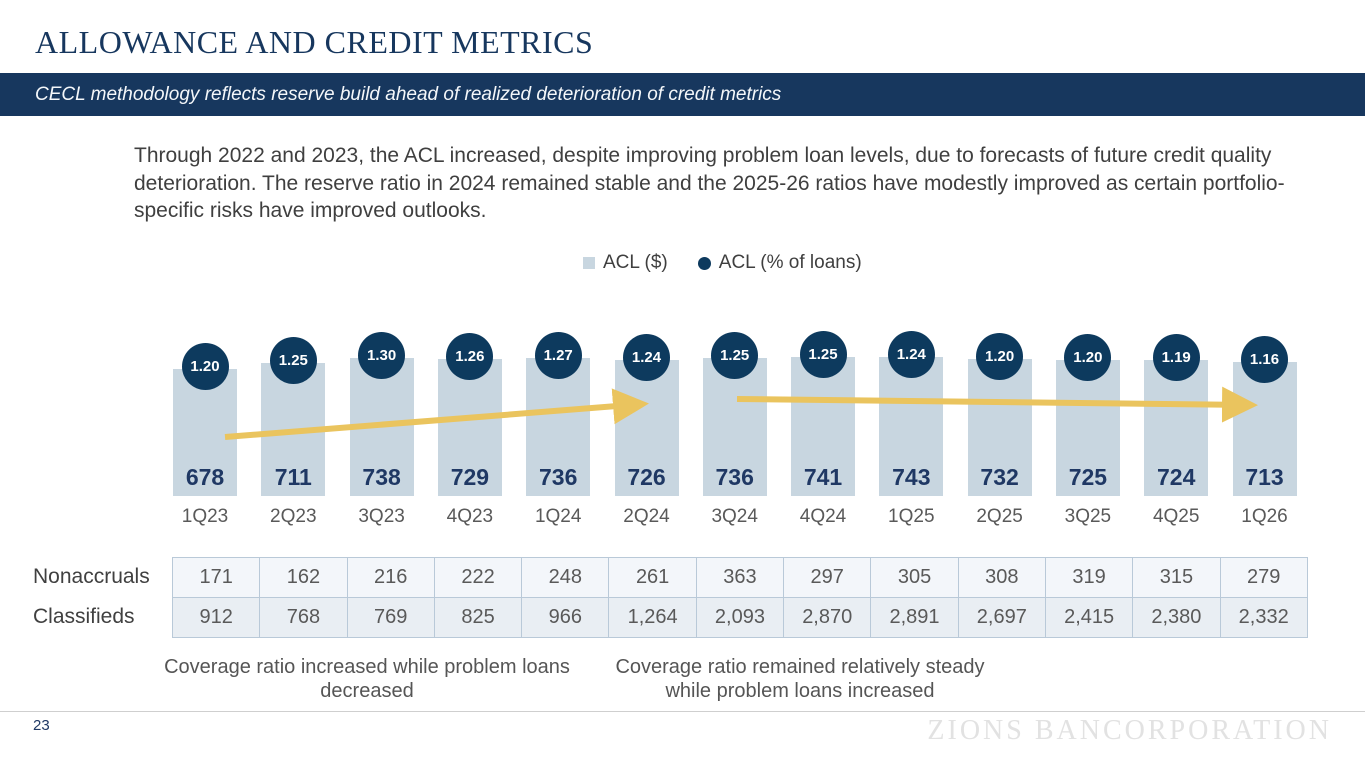 The image size is (1365, 768). What do you see at coordinates (911, 516) in the screenshot?
I see `x-axis-label: 1Q25` at bounding box center [911, 516].